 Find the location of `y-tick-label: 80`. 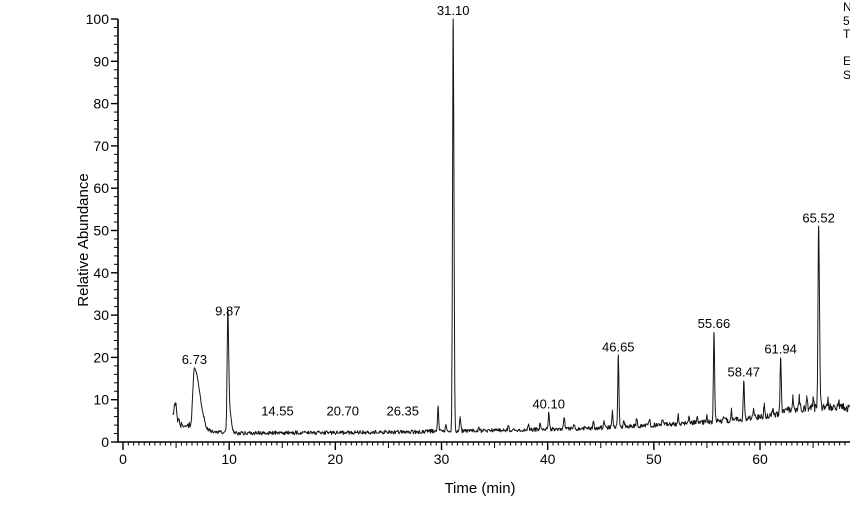

y-tick-label: 80 is located at coordinates (101, 104).